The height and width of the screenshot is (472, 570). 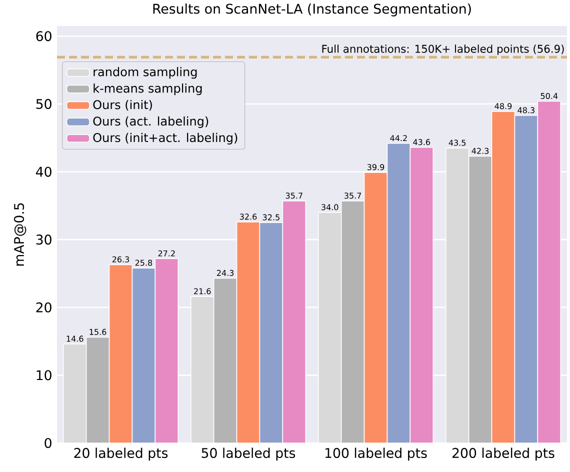 What do you see at coordinates (145, 73) in the screenshot?
I see `legend-label: random sampling` at bounding box center [145, 73].